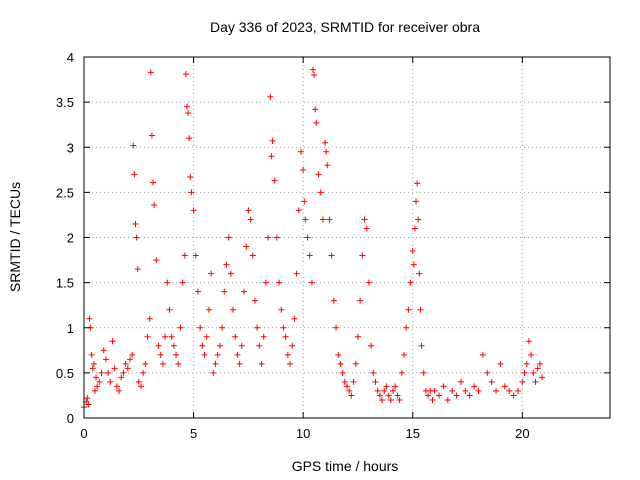 This screenshot has height=480, width=640. Describe the element at coordinates (70, 238) in the screenshot. I see `y-tick-label: 2` at that location.